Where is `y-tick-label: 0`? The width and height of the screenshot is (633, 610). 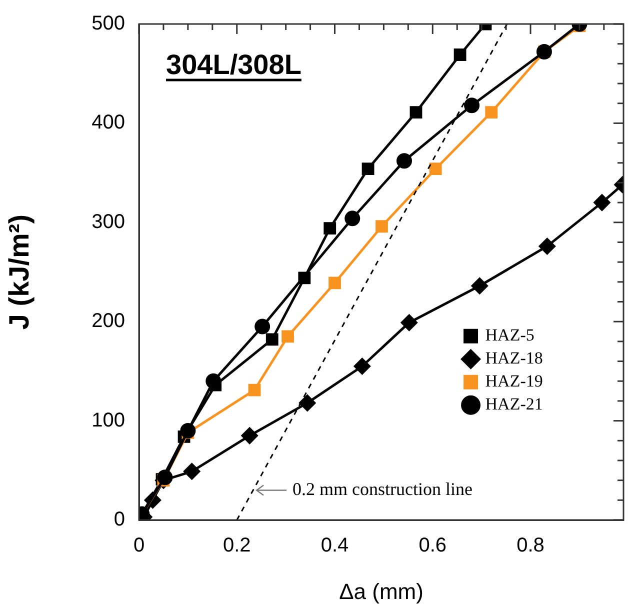 y-tick-label: 0 is located at coordinates (119, 519).